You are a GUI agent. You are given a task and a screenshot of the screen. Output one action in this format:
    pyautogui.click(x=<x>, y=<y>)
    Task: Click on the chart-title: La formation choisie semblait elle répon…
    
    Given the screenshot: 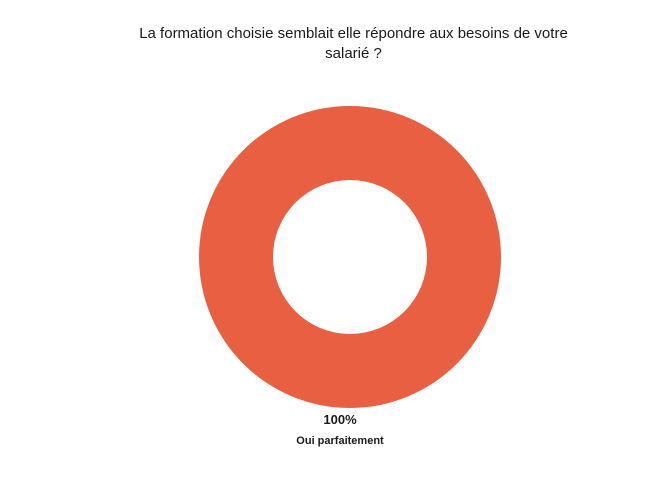 What is the action you would take?
    pyautogui.click(x=353, y=44)
    